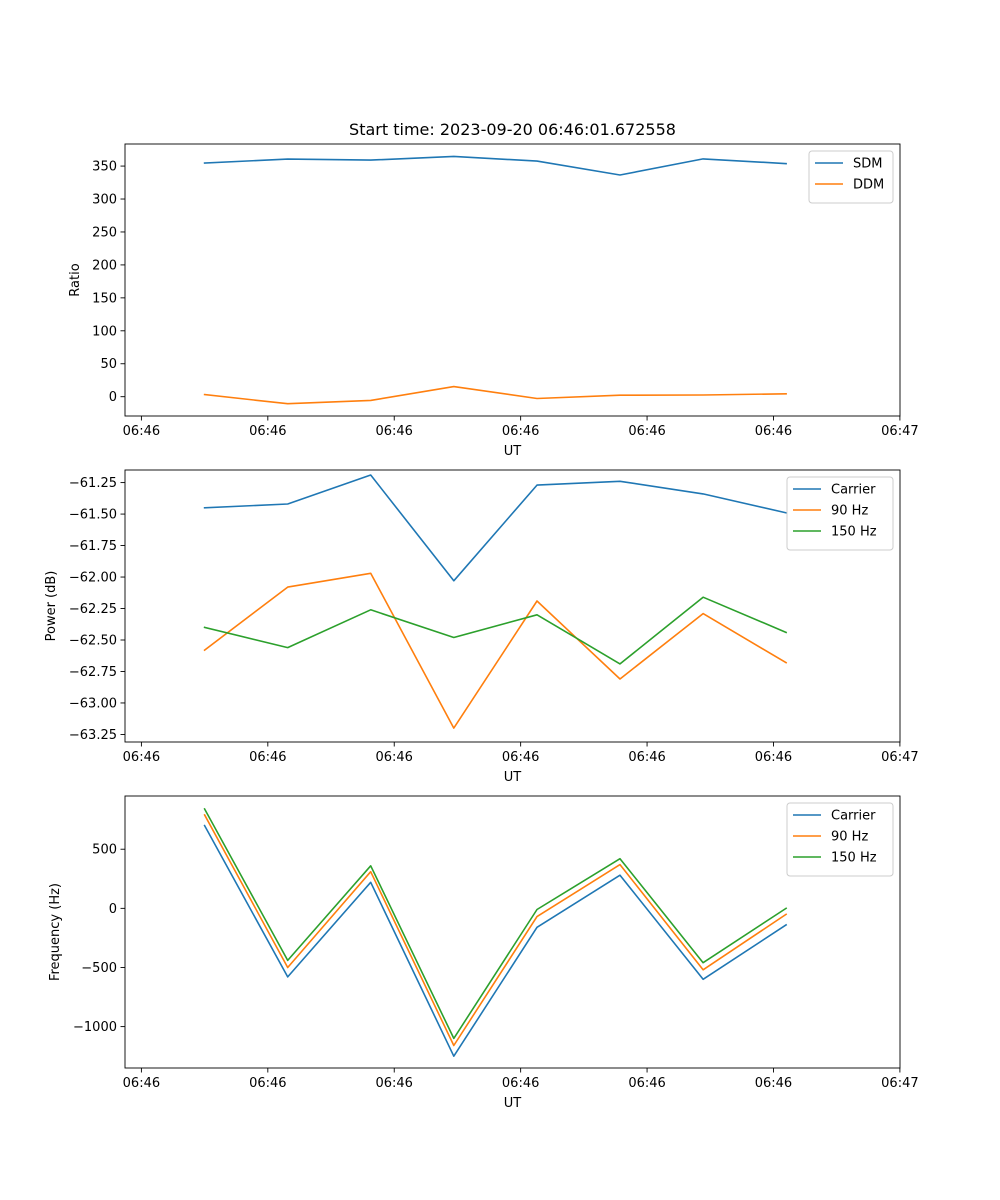 The image size is (1000, 1200). Describe the element at coordinates (851, 177) in the screenshot. I see `ratio-legend-box` at that location.